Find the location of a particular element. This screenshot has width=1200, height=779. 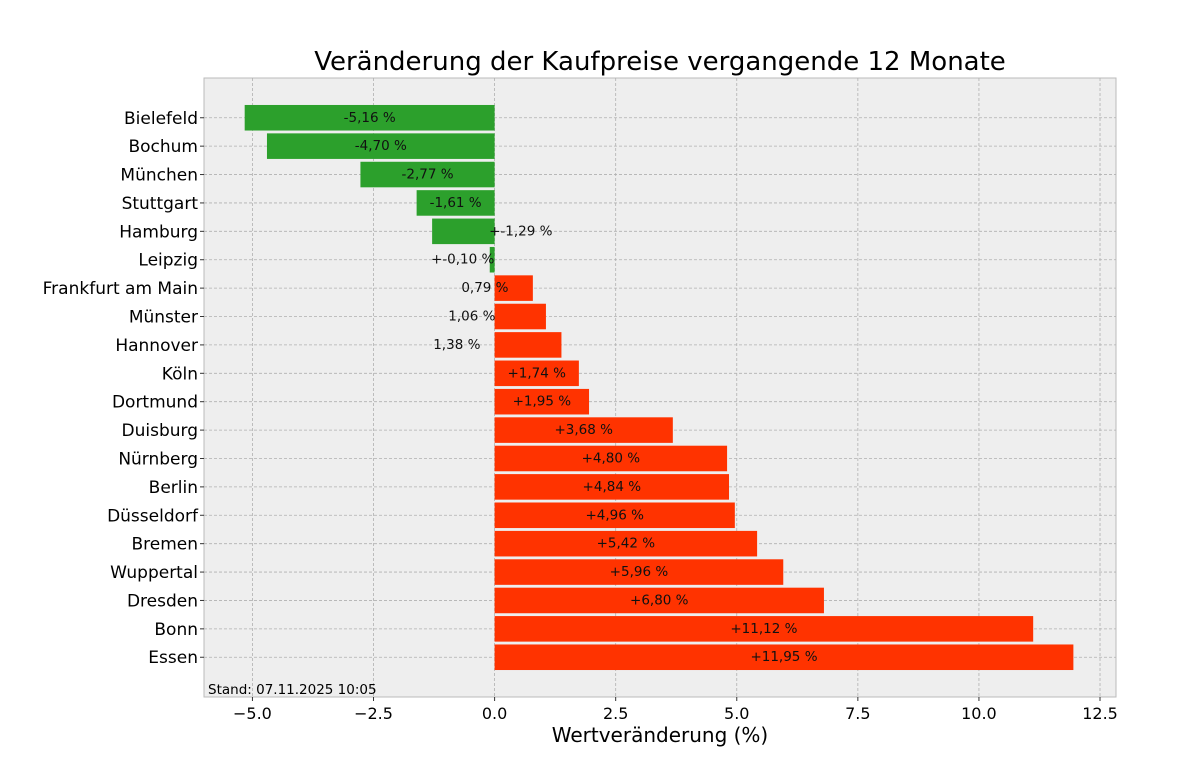

data-label: +11,95 % is located at coordinates (783, 657).